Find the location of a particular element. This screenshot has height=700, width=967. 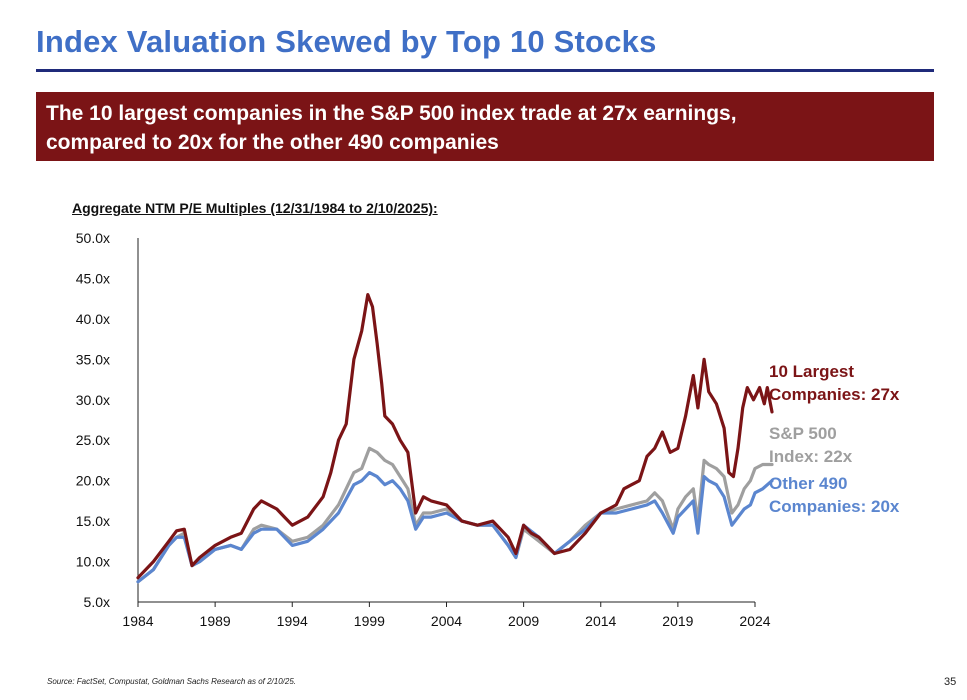

legend-item-top10: 10 Largest Companies: 27x is located at coordinates (834, 383).